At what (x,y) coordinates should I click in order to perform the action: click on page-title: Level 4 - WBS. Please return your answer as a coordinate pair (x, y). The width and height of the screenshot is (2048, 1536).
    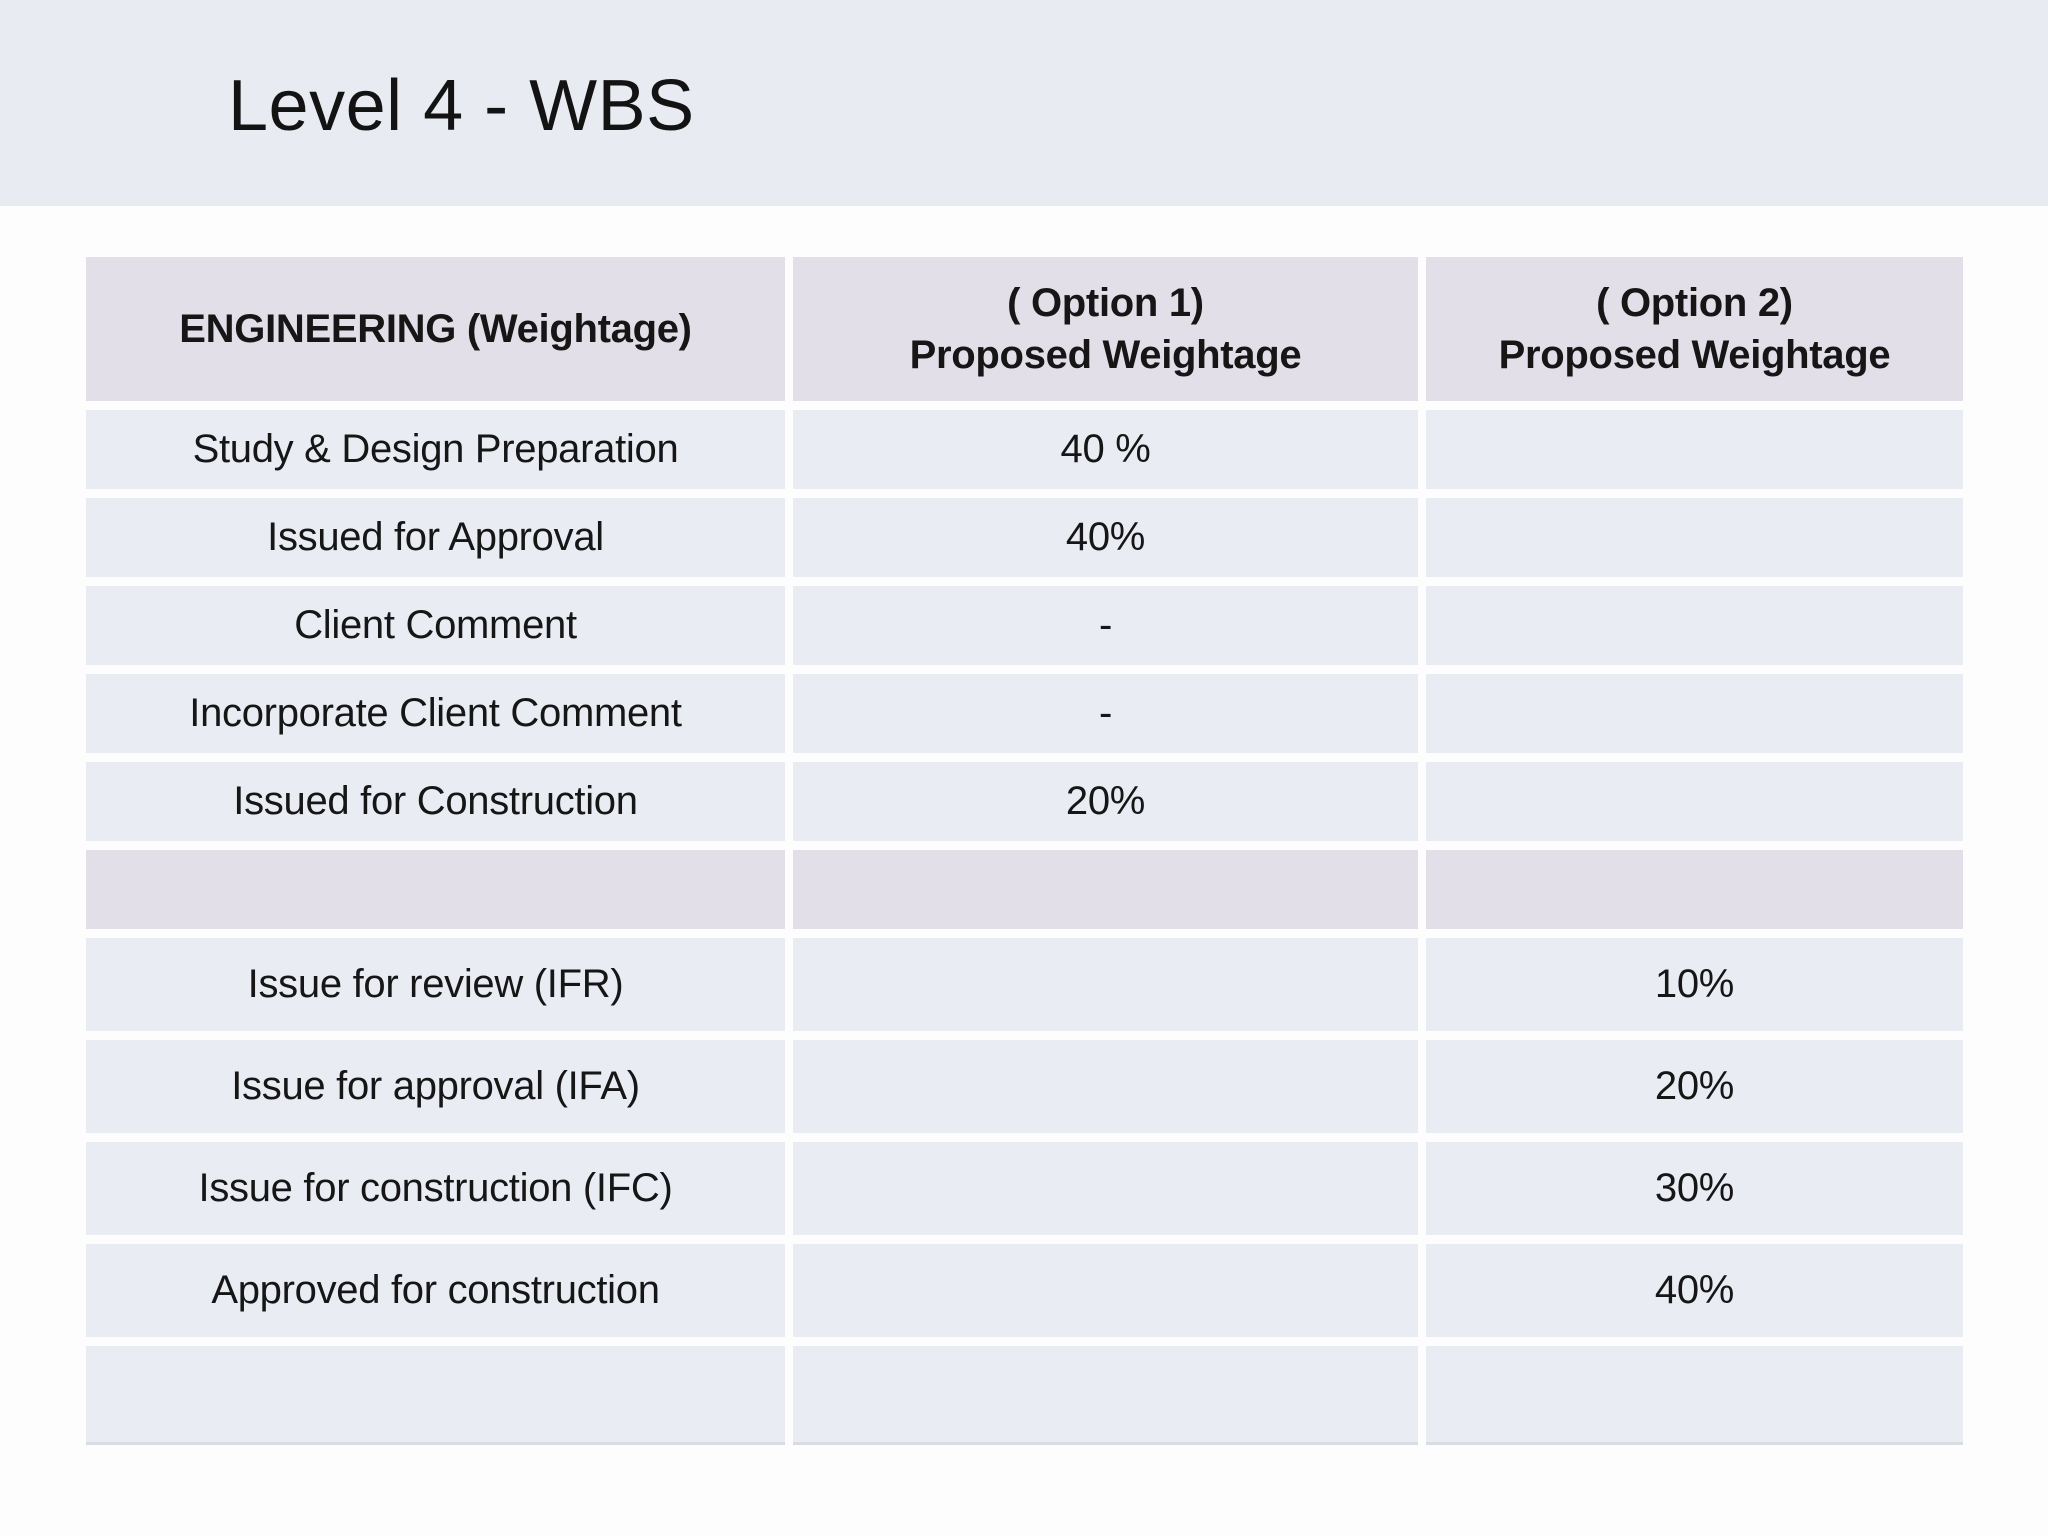
    Looking at the image, I should click on (461, 106).